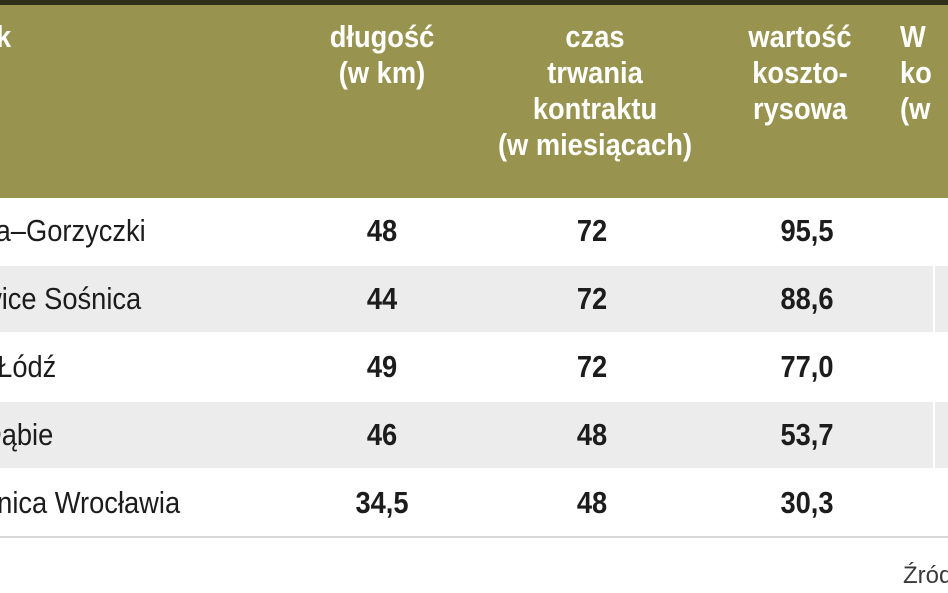  What do you see at coordinates (474, 436) in the screenshot?
I see `table-row: Dąbie 46 48 53,7 3` at bounding box center [474, 436].